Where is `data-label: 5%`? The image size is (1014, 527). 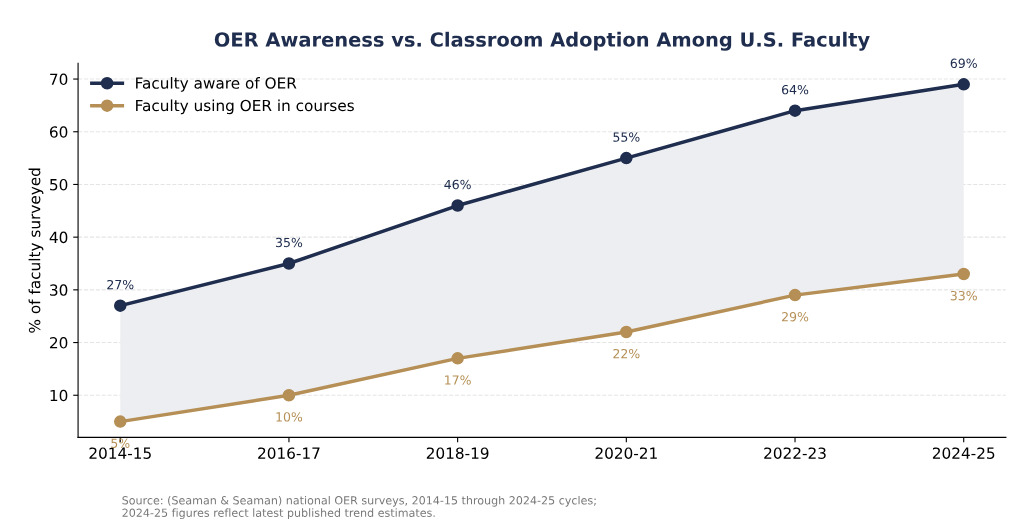 data-label: 5% is located at coordinates (120, 443).